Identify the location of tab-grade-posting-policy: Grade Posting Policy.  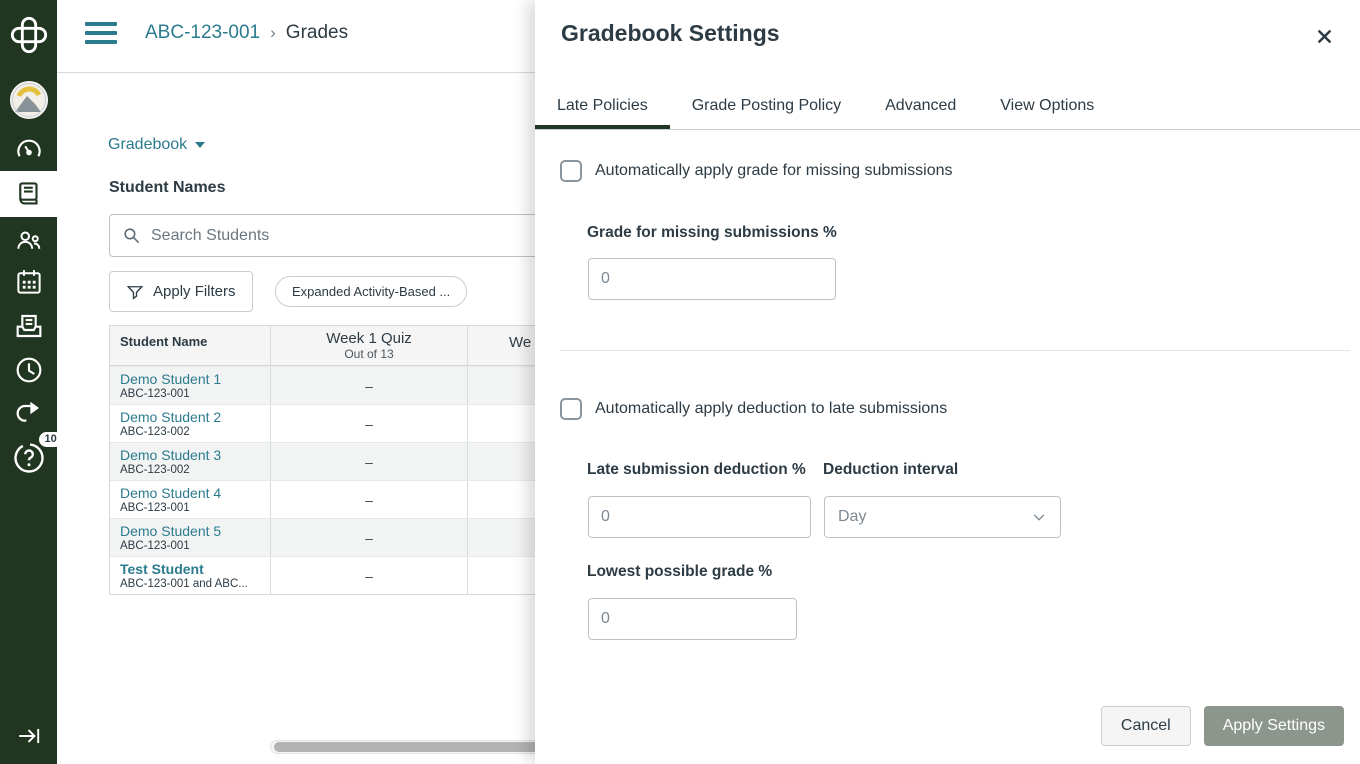
(766, 105).